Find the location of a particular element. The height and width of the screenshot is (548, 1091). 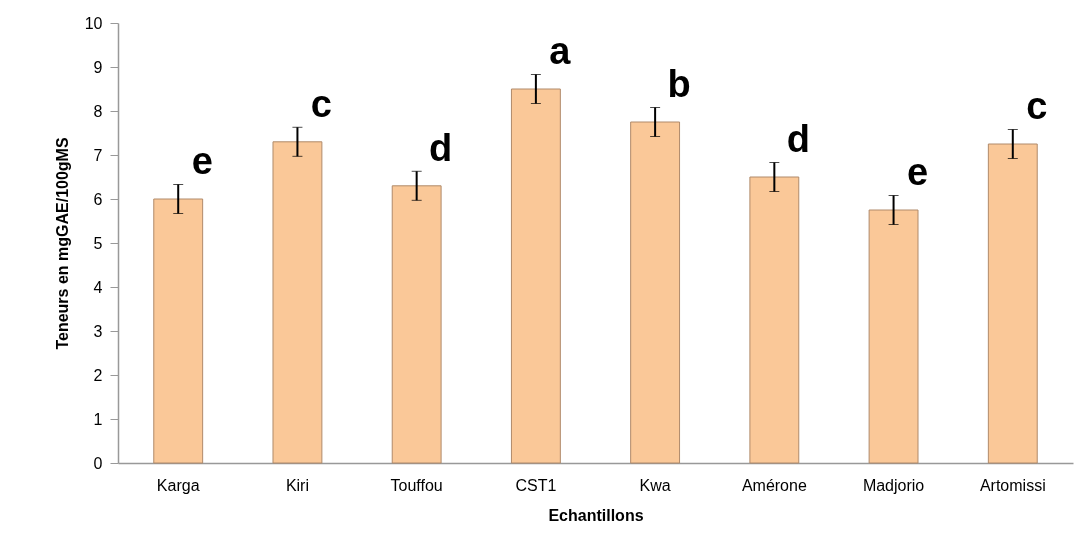

annotation: b is located at coordinates (679, 84).